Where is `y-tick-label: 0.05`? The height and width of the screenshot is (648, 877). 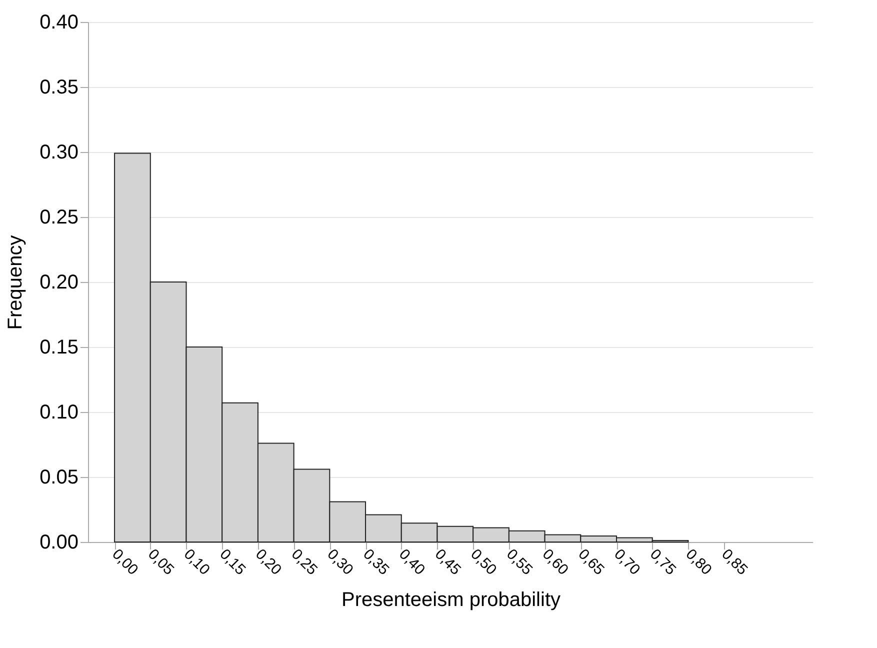
y-tick-label: 0.05 is located at coordinates (59, 477).